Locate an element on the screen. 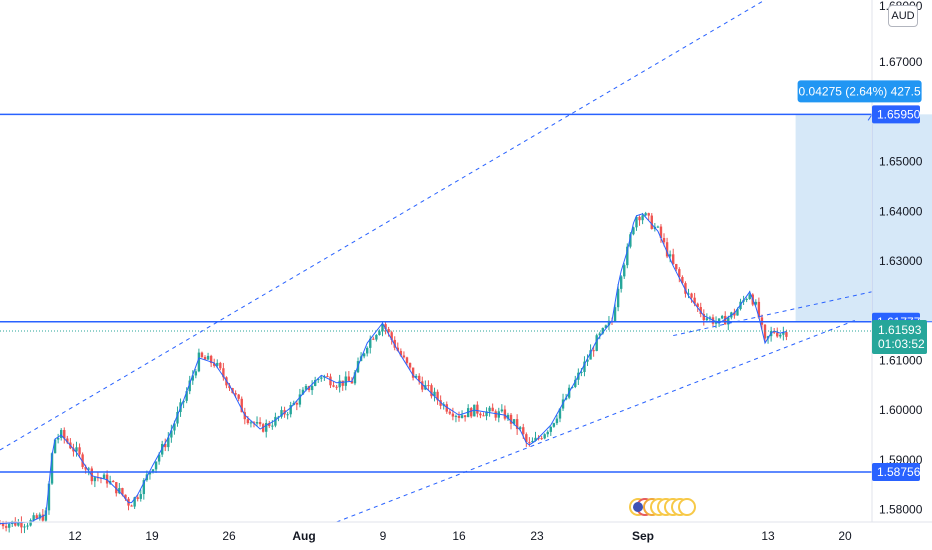  projection-label-box is located at coordinates (859, 91).